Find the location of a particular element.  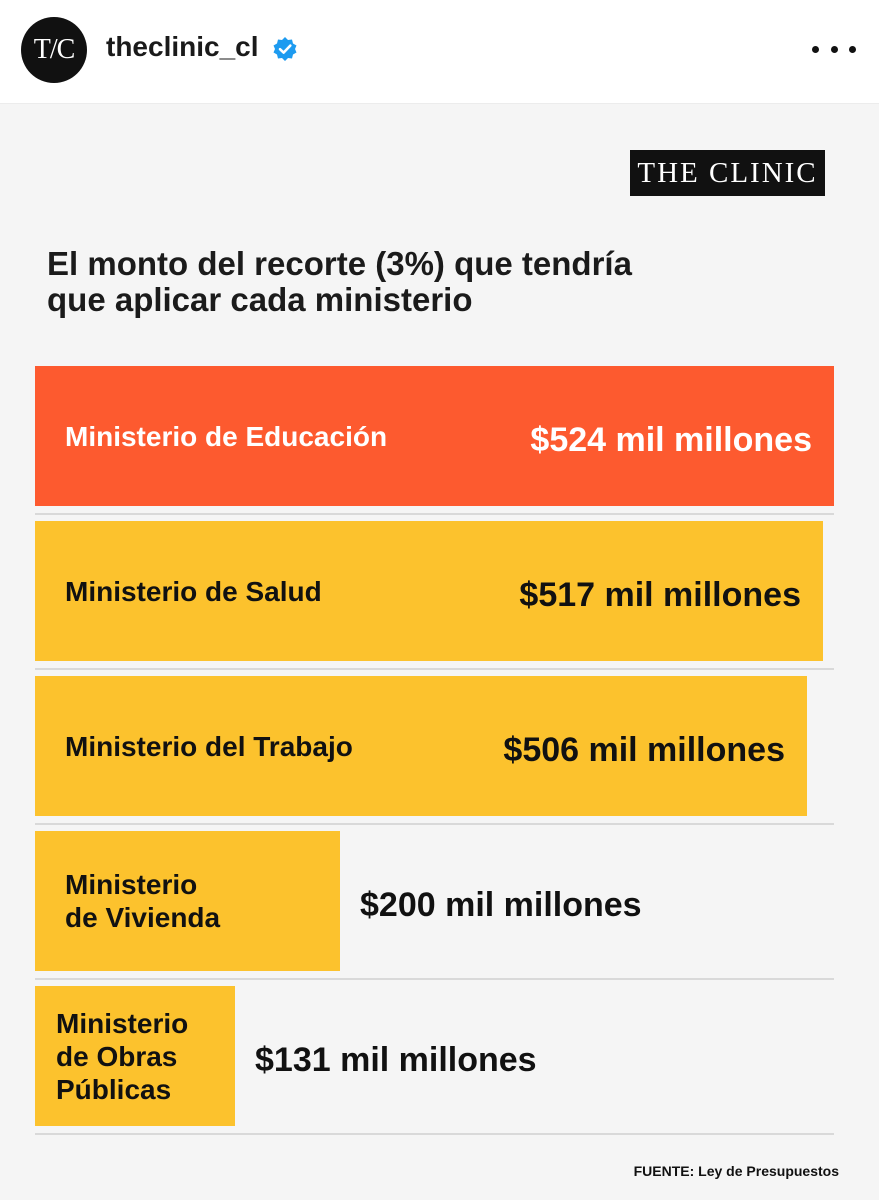

bar-category-label: Ministerio del Trabajo is located at coordinates (209, 746).